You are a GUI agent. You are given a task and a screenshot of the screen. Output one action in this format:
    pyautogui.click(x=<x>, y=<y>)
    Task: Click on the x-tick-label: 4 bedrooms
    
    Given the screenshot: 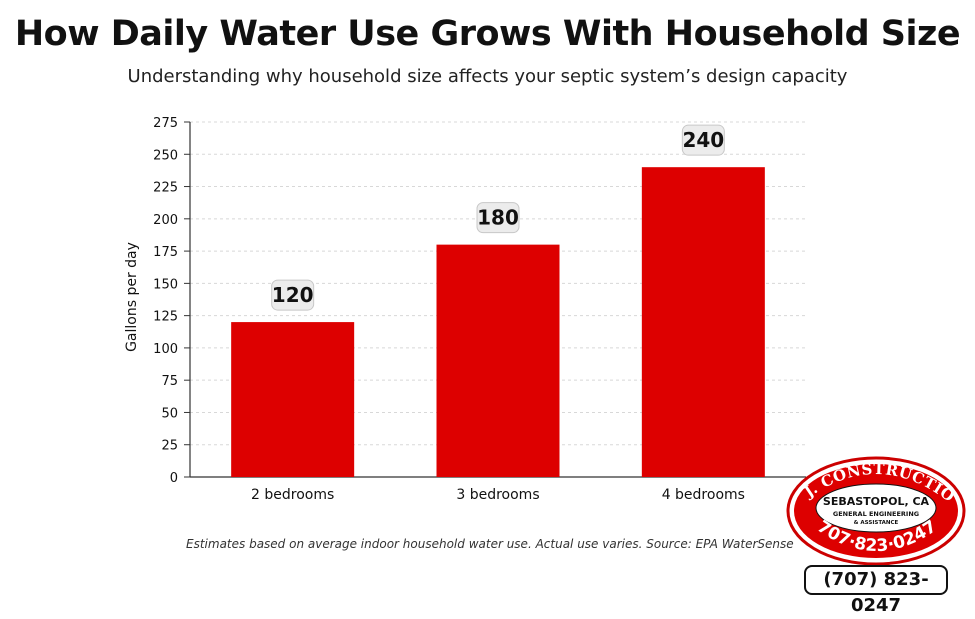 What is the action you would take?
    pyautogui.click(x=703, y=495)
    